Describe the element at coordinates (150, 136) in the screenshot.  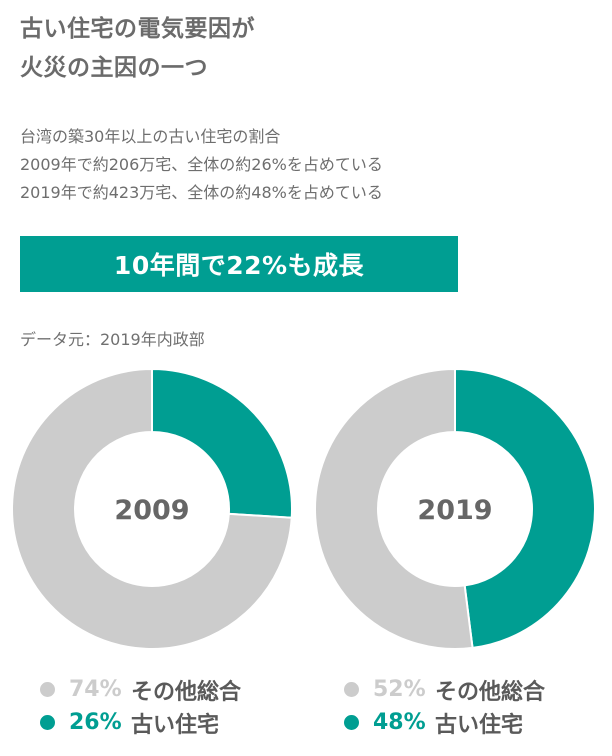
I see `description-line-1: 台湾の築30年以上の古い住宅の割合` at that location.